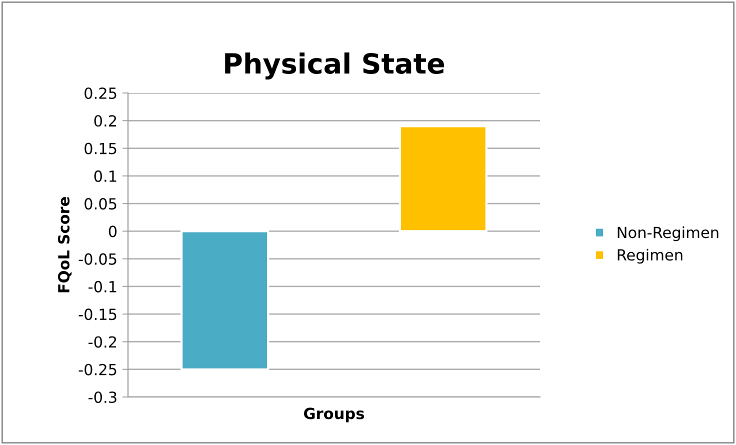  I want to click on y-tick-label: -0.05, so click(97, 259).